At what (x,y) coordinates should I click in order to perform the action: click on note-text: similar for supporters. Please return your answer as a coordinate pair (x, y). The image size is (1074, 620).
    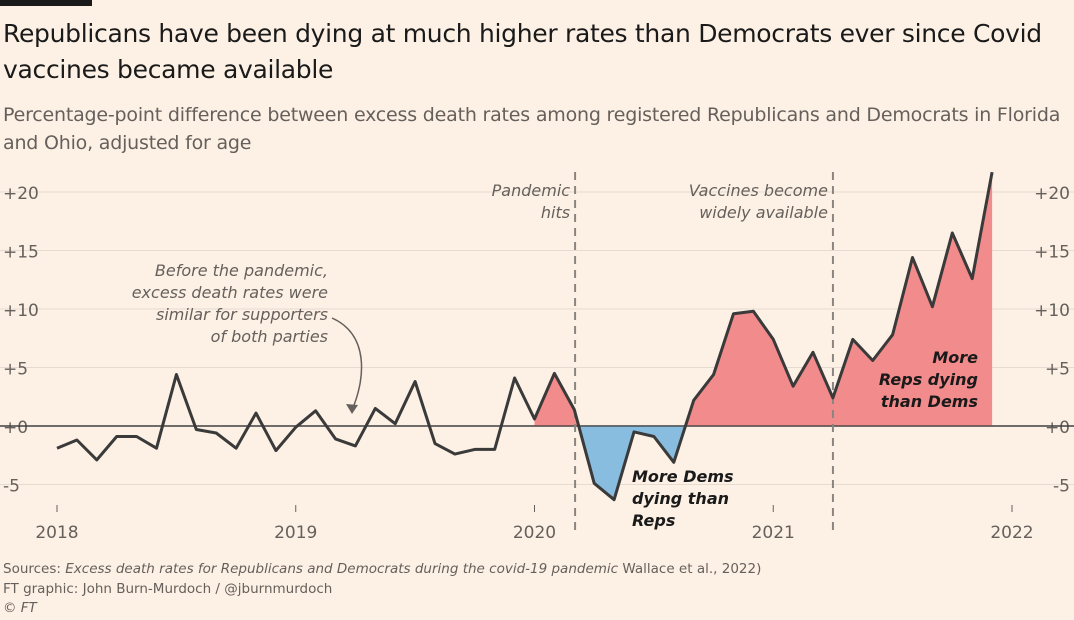
    Looking at the image, I should click on (242, 314).